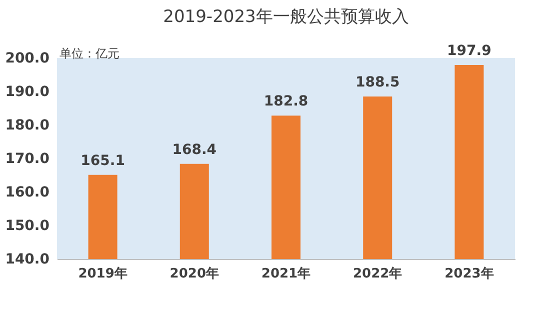  I want to click on y-tick-label: 200.0, so click(27, 58).